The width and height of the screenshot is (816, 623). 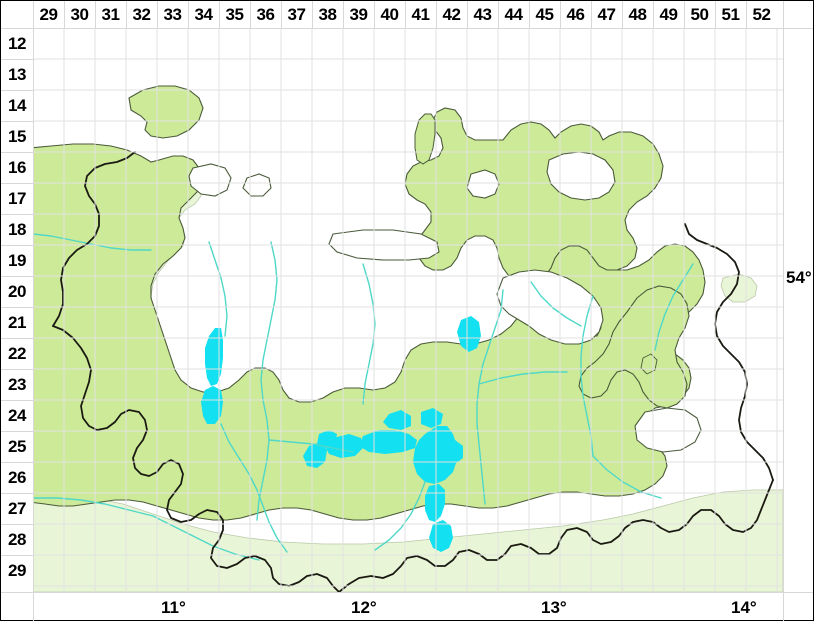 What do you see at coordinates (407, 592) in the screenshot?
I see `plot-bottom-boundary` at bounding box center [407, 592].